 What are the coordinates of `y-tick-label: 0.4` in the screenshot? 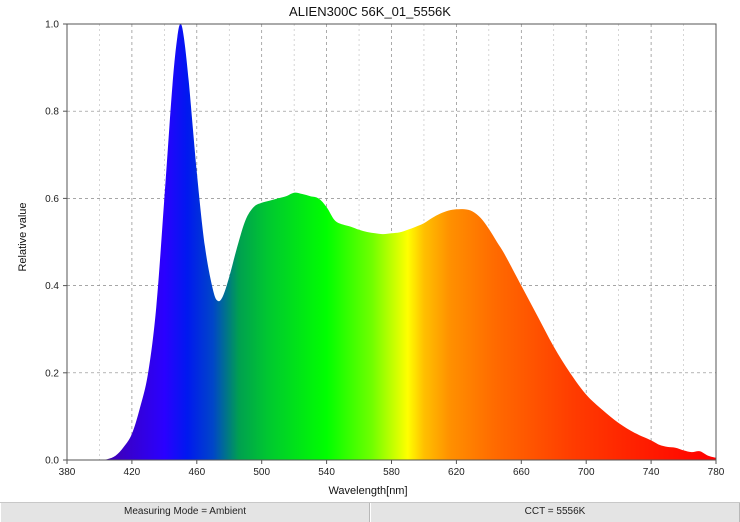 It's located at (52, 286).